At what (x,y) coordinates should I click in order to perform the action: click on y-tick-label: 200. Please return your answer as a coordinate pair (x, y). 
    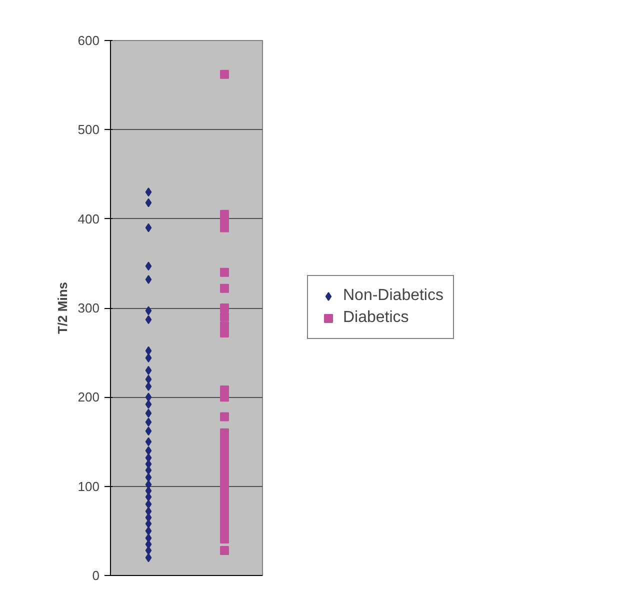
    Looking at the image, I should click on (89, 397).